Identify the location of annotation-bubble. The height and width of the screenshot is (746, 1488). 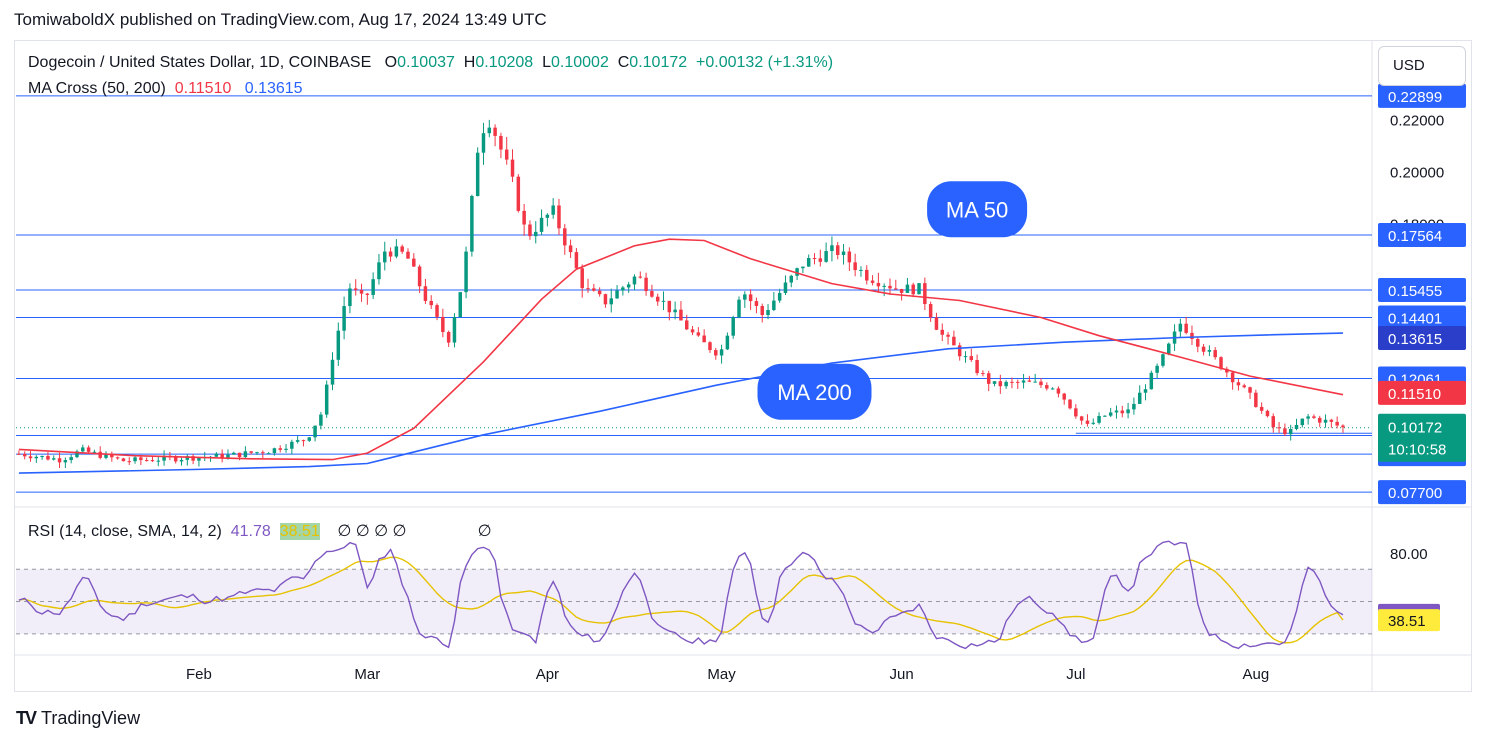
(977, 209).